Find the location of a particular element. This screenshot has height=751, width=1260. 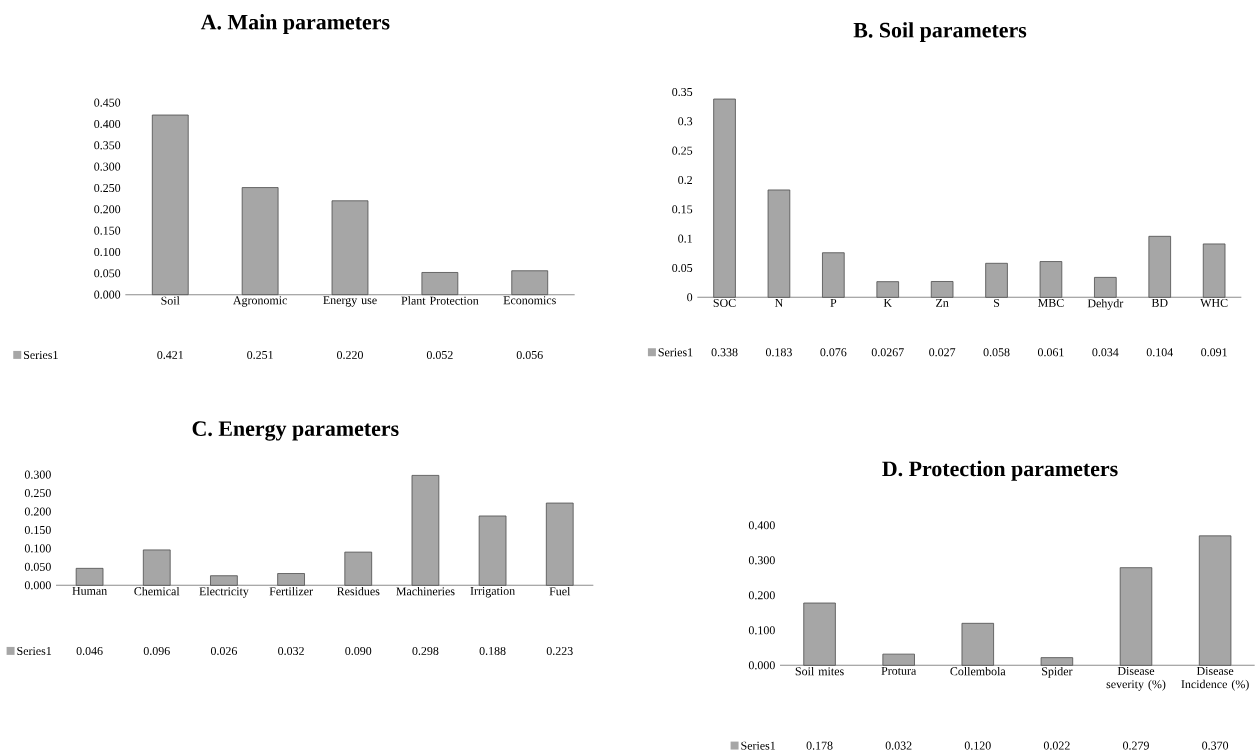

x-tick-label: MBC is located at coordinates (1051, 303).